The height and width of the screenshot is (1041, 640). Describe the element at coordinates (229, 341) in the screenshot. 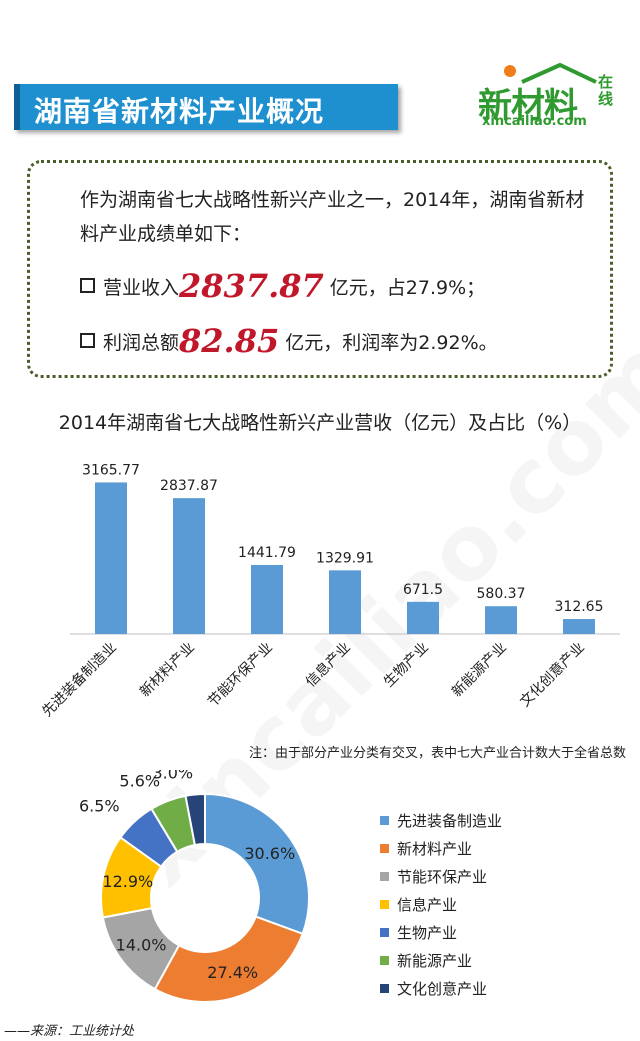

I see `profit-value: 82.85` at that location.